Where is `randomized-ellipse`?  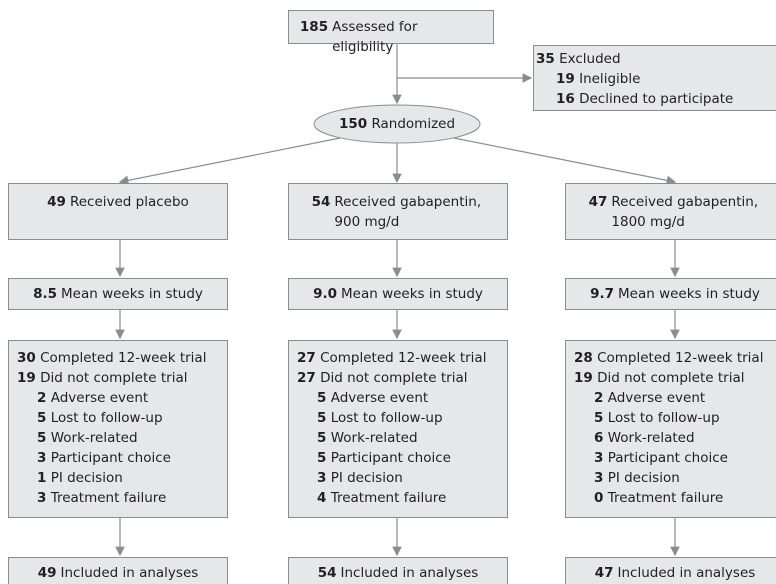 randomized-ellipse is located at coordinates (397, 124).